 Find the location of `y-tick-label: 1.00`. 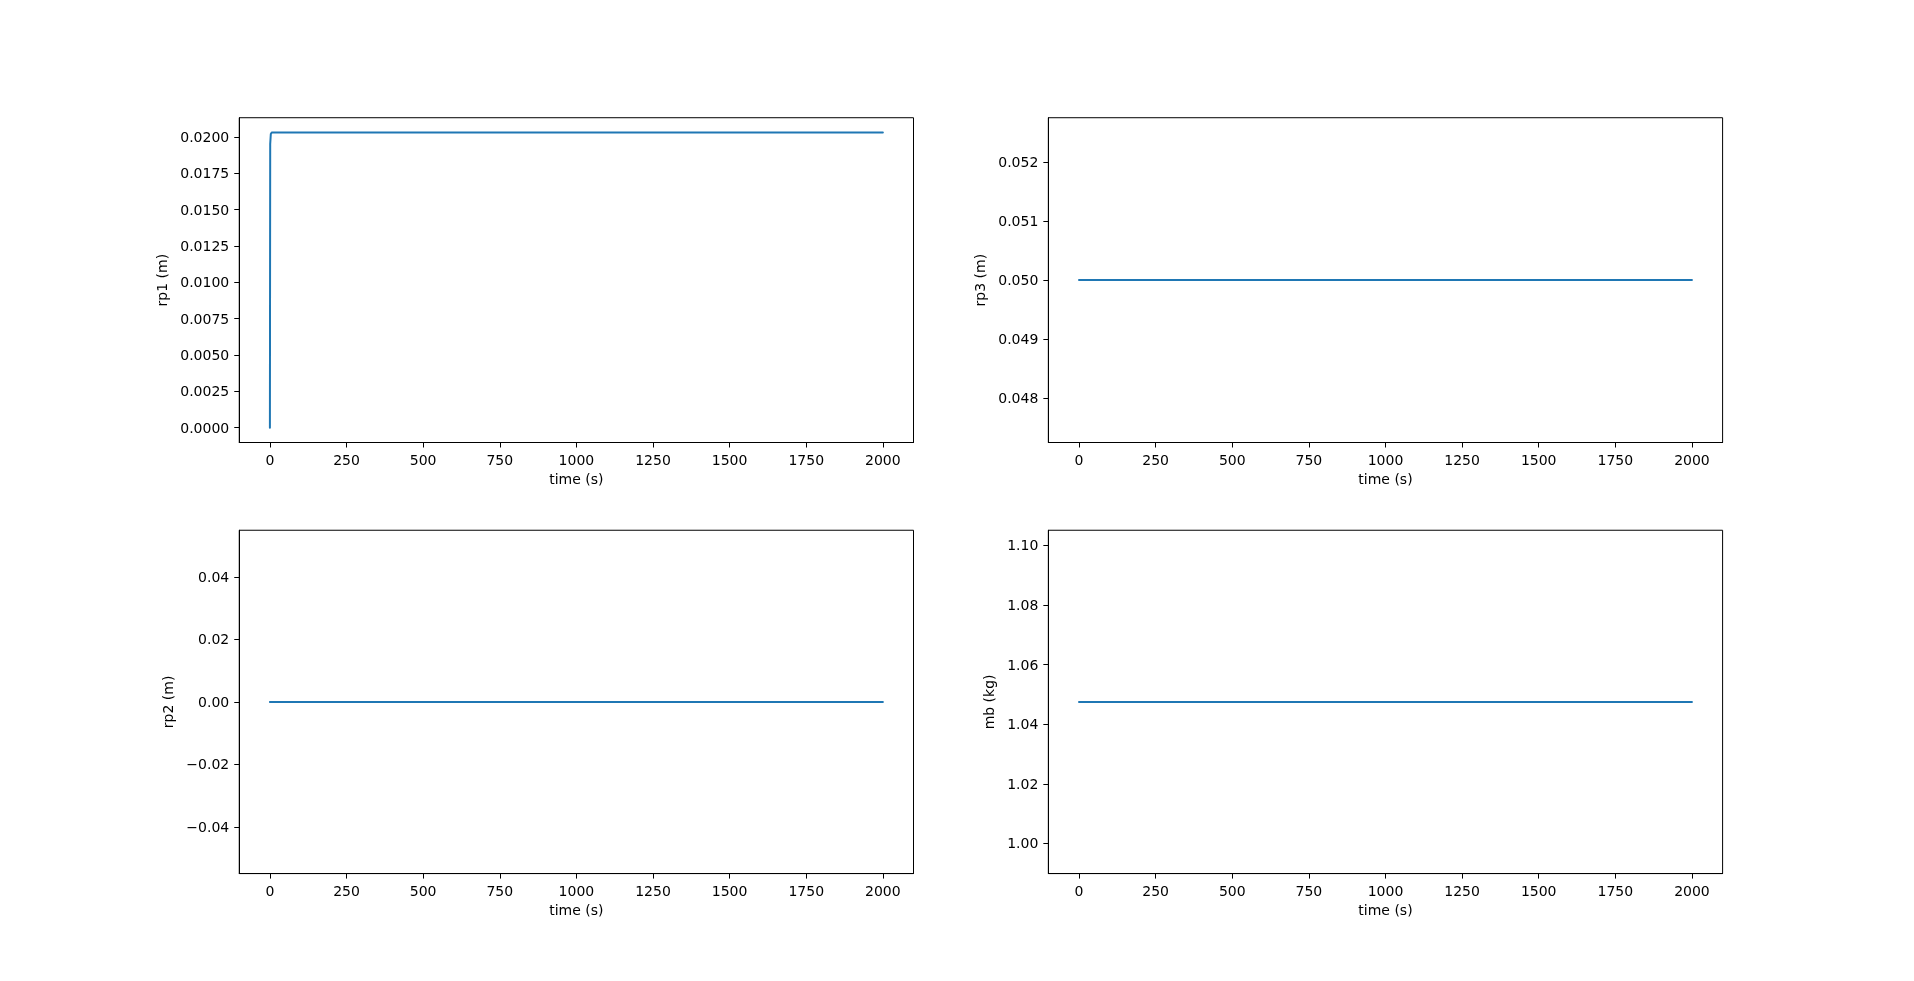

y-tick-label: 1.00 is located at coordinates (1023, 842).